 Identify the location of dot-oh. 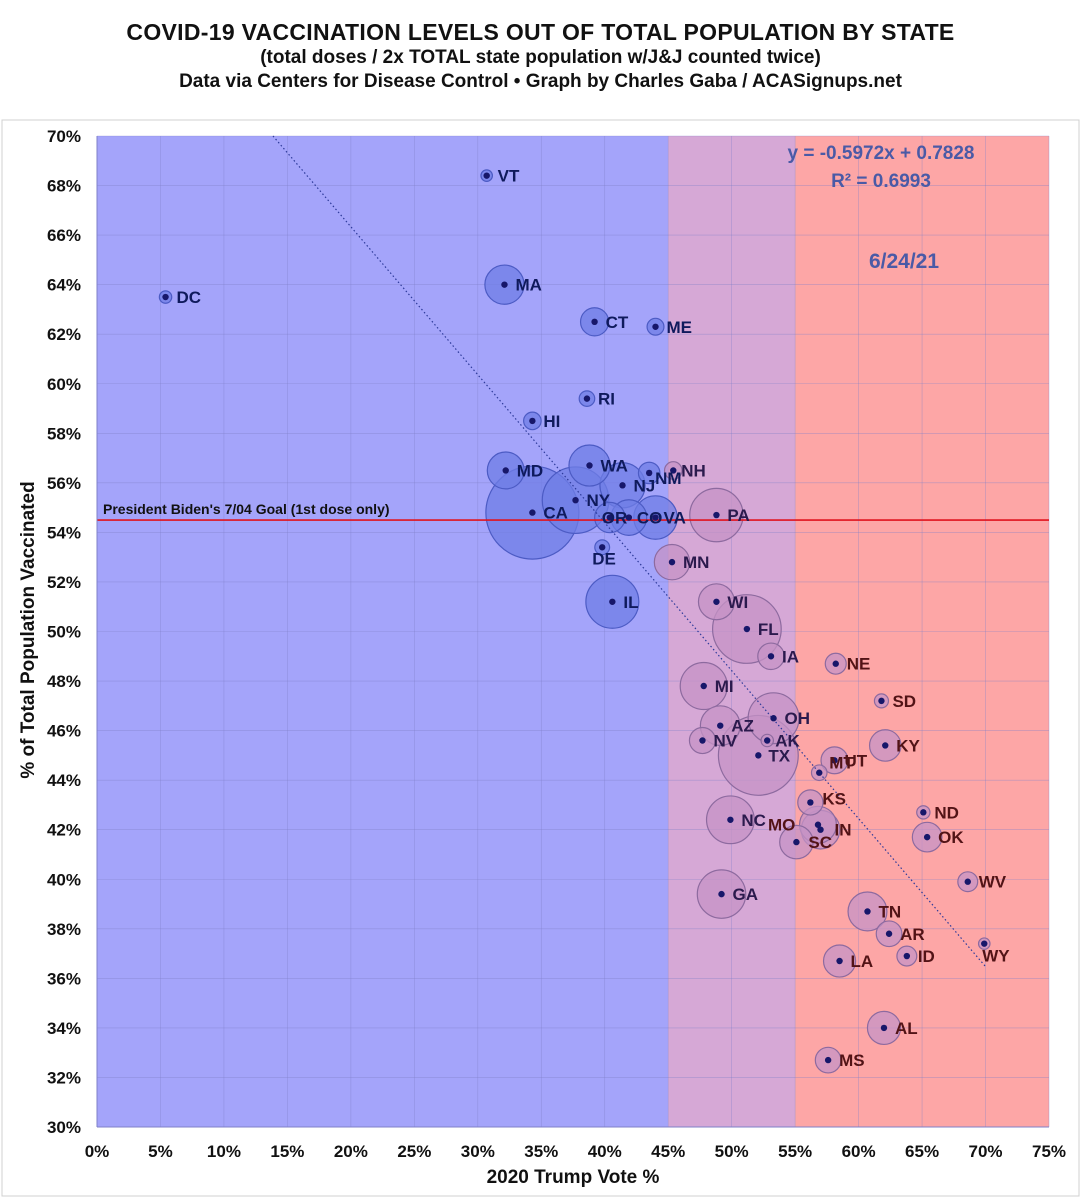
(773, 718).